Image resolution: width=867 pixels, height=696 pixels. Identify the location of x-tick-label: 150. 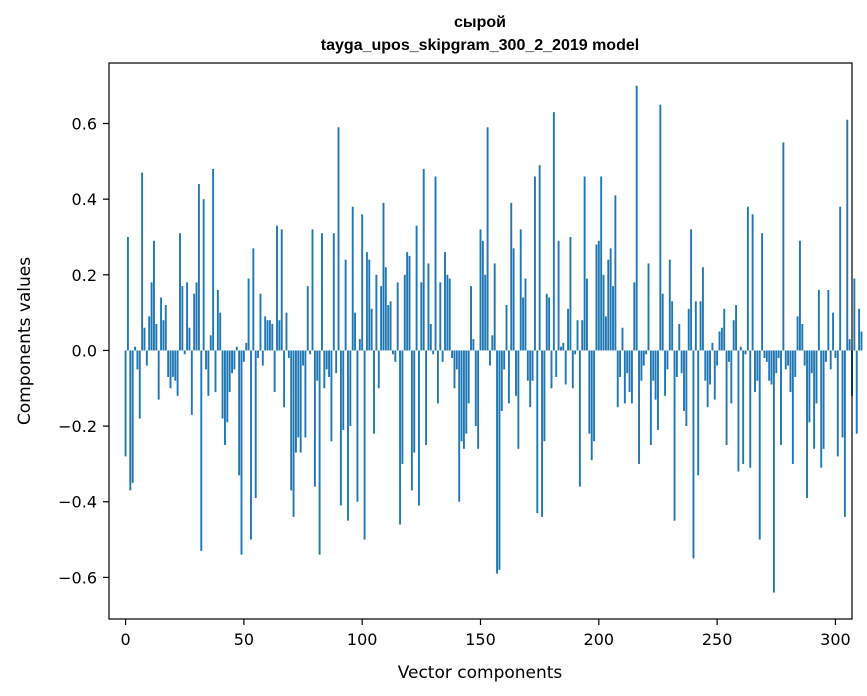
(480, 639).